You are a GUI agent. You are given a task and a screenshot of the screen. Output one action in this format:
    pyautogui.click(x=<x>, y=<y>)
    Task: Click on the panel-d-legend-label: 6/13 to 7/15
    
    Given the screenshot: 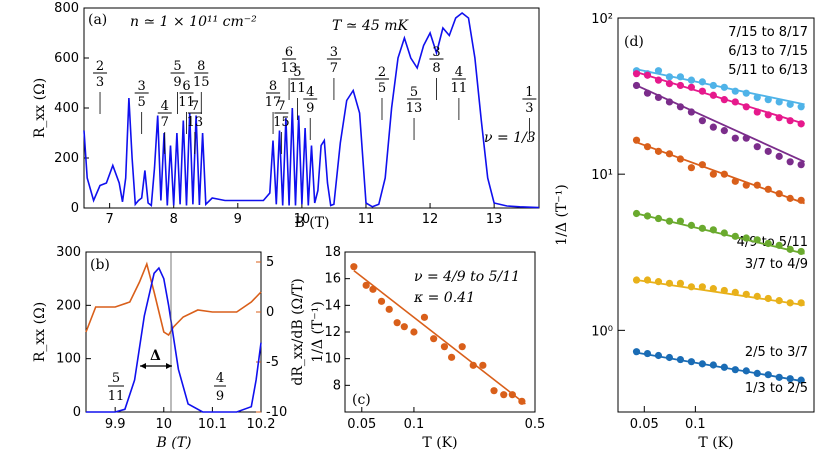 What is the action you would take?
    pyautogui.click(x=768, y=51)
    